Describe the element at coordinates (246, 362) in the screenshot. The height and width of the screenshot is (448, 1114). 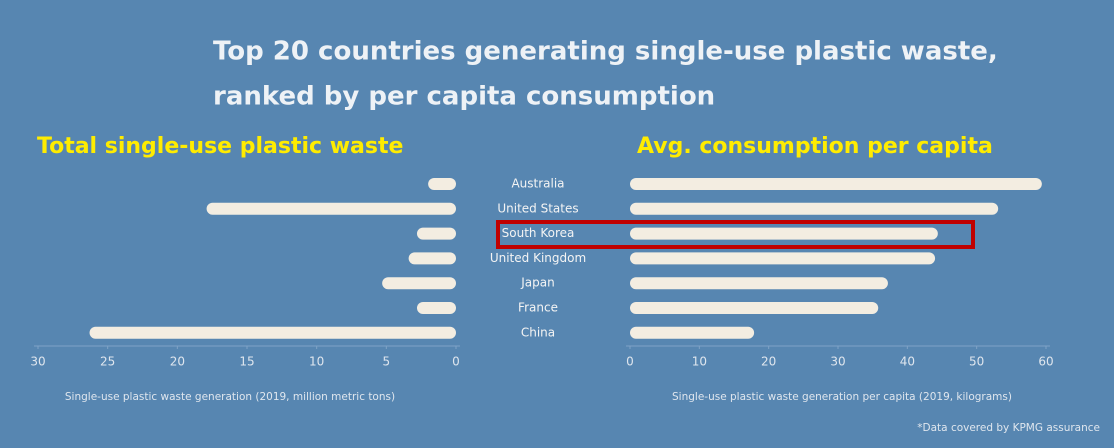
I see `x-tick-label: 15` at that location.